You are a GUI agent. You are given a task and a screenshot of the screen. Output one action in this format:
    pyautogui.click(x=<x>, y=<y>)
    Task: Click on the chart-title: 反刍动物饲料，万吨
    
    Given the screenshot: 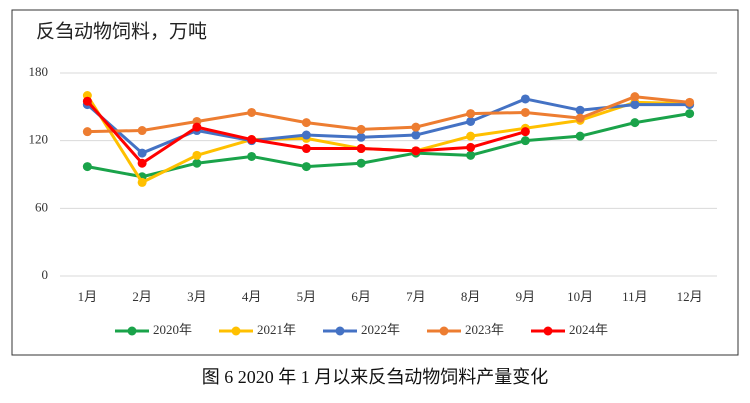 What is the action you would take?
    pyautogui.click(x=121, y=31)
    